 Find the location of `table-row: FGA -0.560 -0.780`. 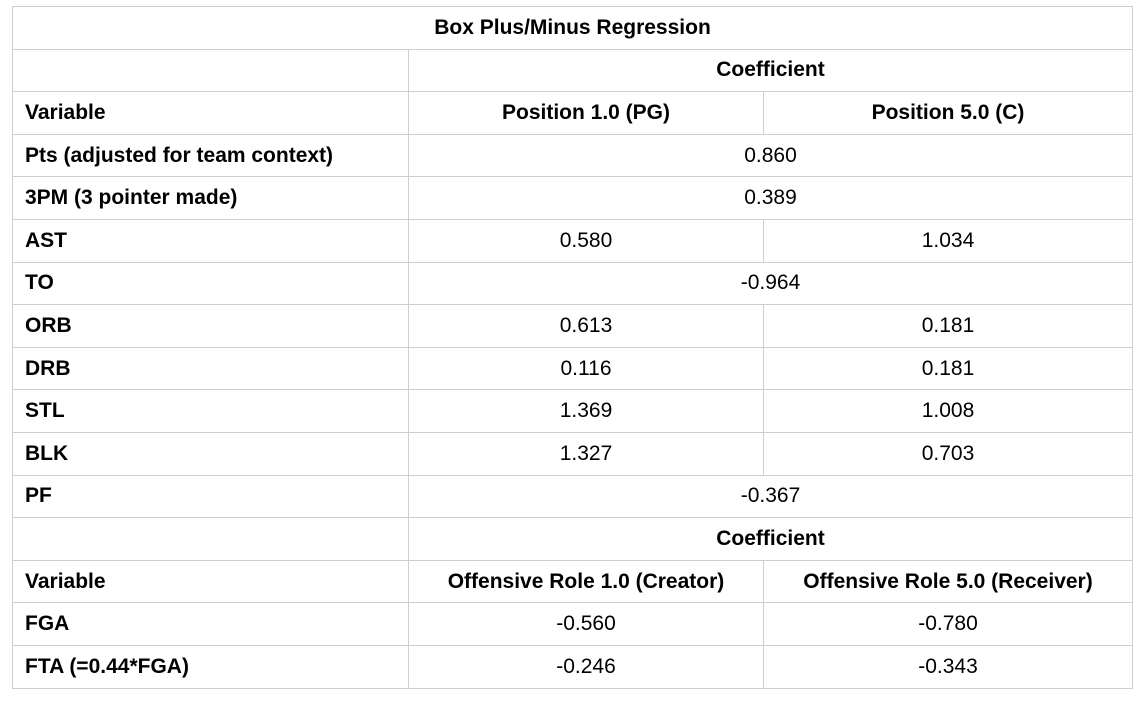

table-row: FGA -0.560 -0.780 is located at coordinates (573, 624).